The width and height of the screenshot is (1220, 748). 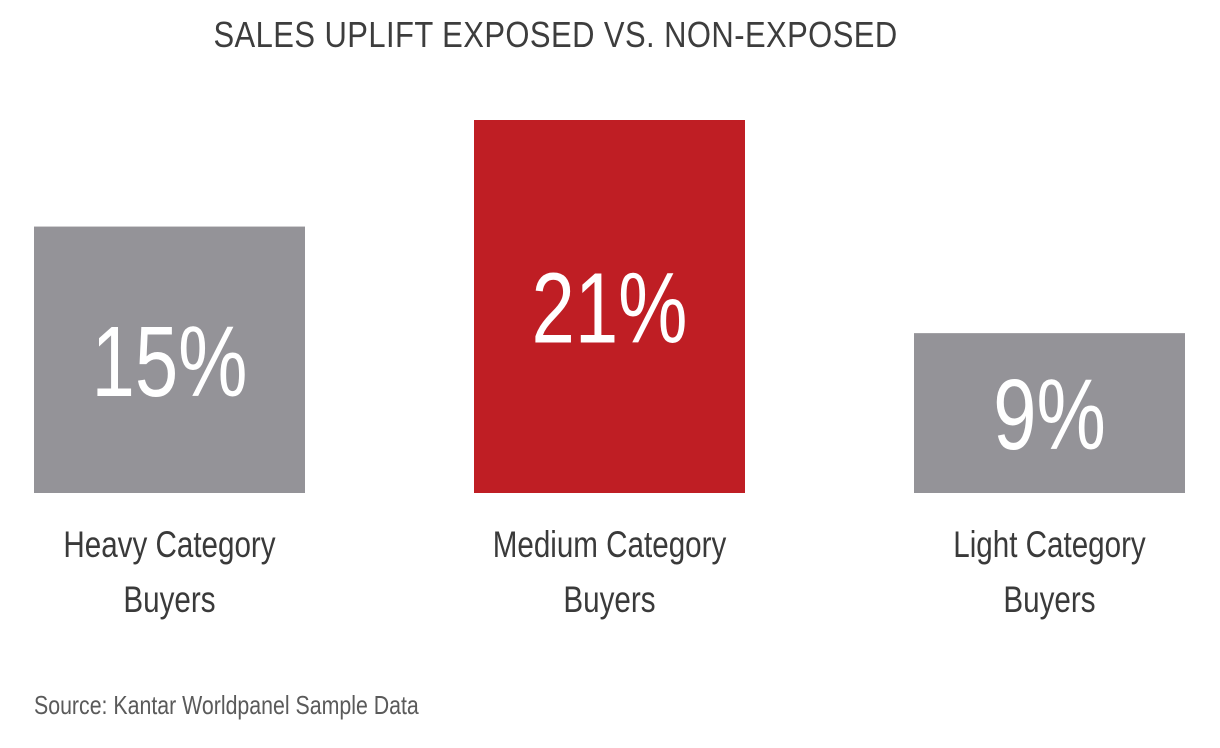 What do you see at coordinates (1049, 545) in the screenshot?
I see `category-label-3-line-1: Light Category` at bounding box center [1049, 545].